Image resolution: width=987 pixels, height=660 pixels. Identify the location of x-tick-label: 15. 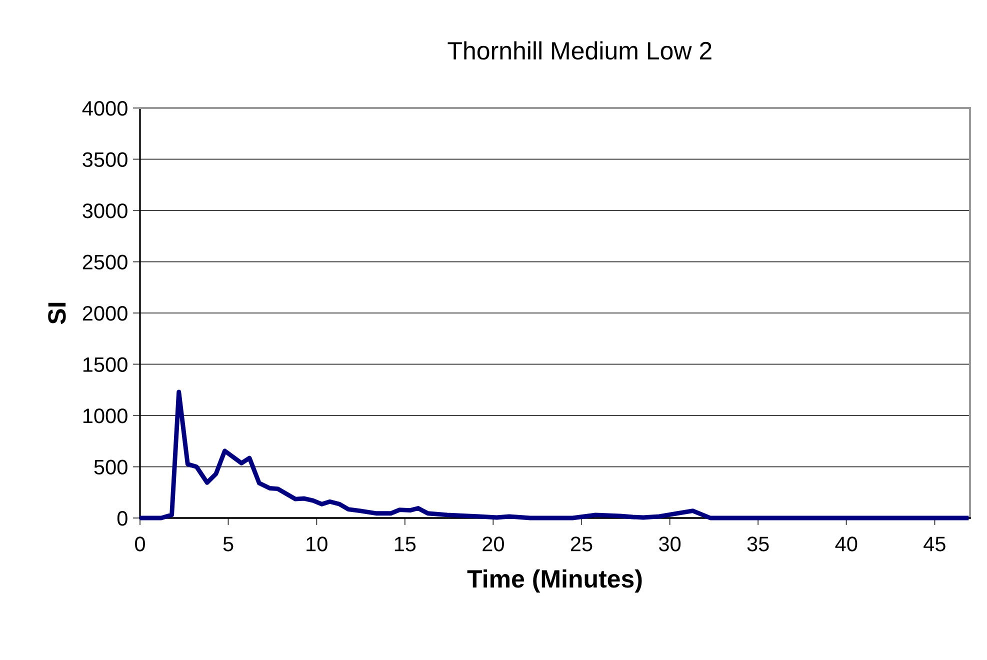
(405, 544).